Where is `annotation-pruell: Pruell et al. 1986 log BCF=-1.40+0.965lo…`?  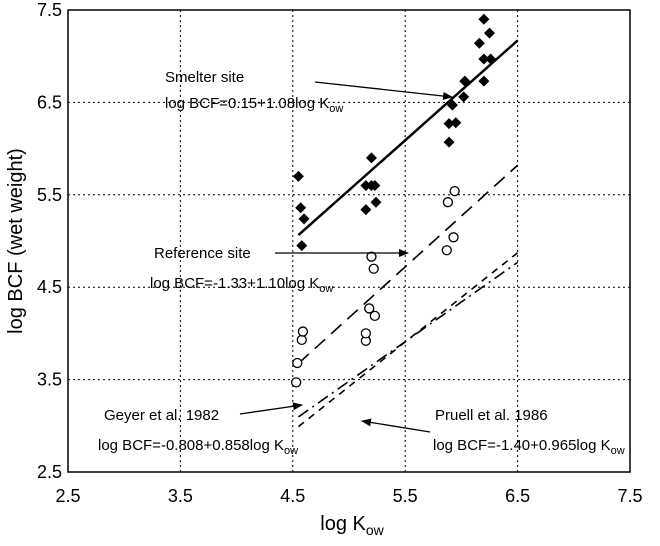
annotation-pruell: Pruell et al. 1986 log BCF=-1.40+0.965lo… is located at coordinates (493, 432).